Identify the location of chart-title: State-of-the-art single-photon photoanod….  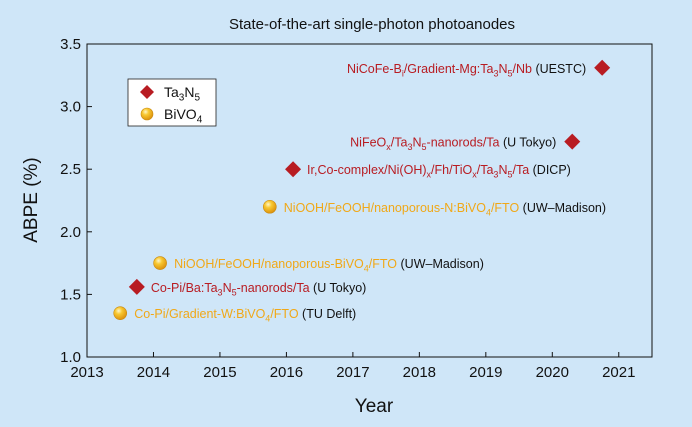
(372, 24).